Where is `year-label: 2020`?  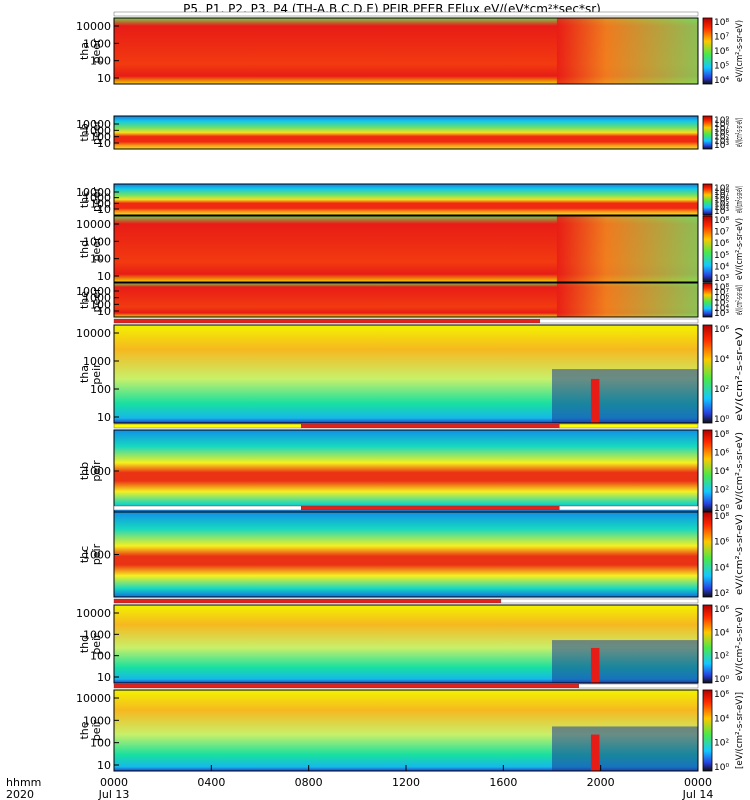
year-label: 2020 is located at coordinates (20, 794).